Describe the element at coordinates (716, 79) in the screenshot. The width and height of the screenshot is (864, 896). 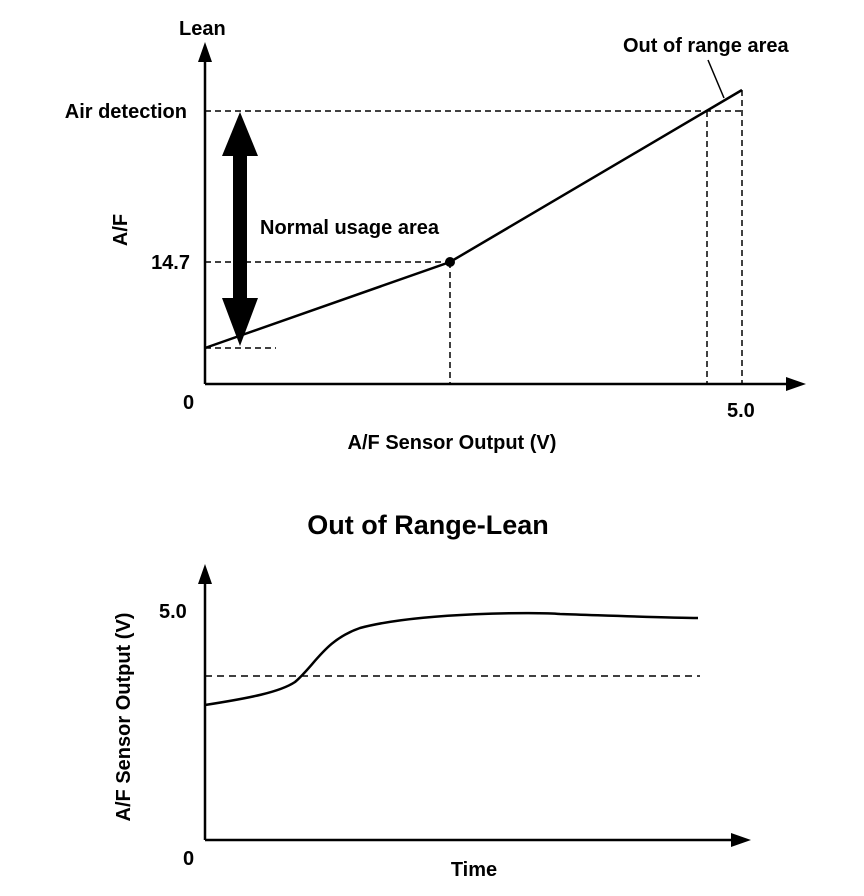
I see `out-of-range-leader-line` at that location.